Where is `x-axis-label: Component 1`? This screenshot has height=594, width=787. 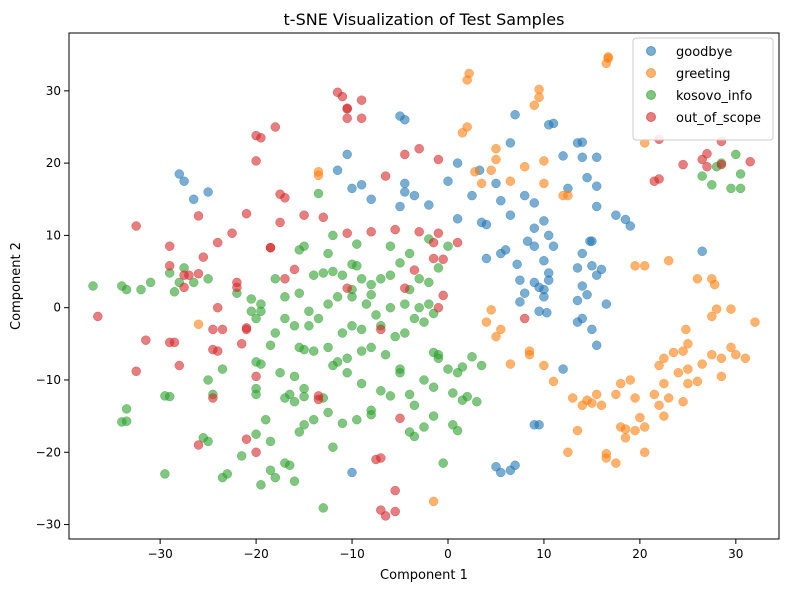
x-axis-label: Component 1 is located at coordinates (424, 575).